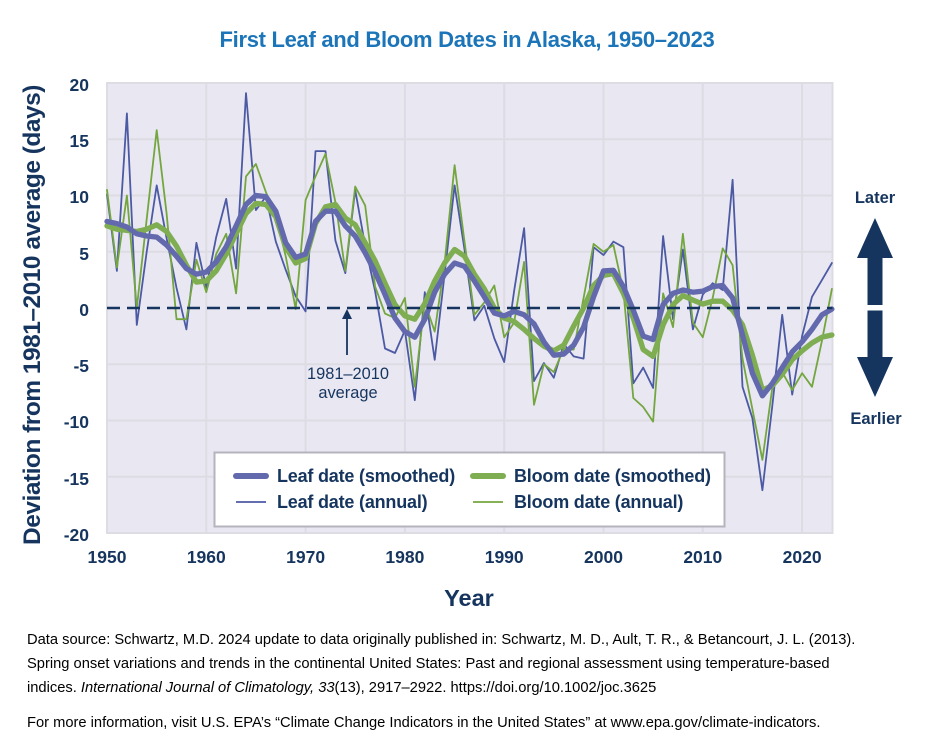 The image size is (928, 754). I want to click on svg-text: 2010, so click(702, 557).